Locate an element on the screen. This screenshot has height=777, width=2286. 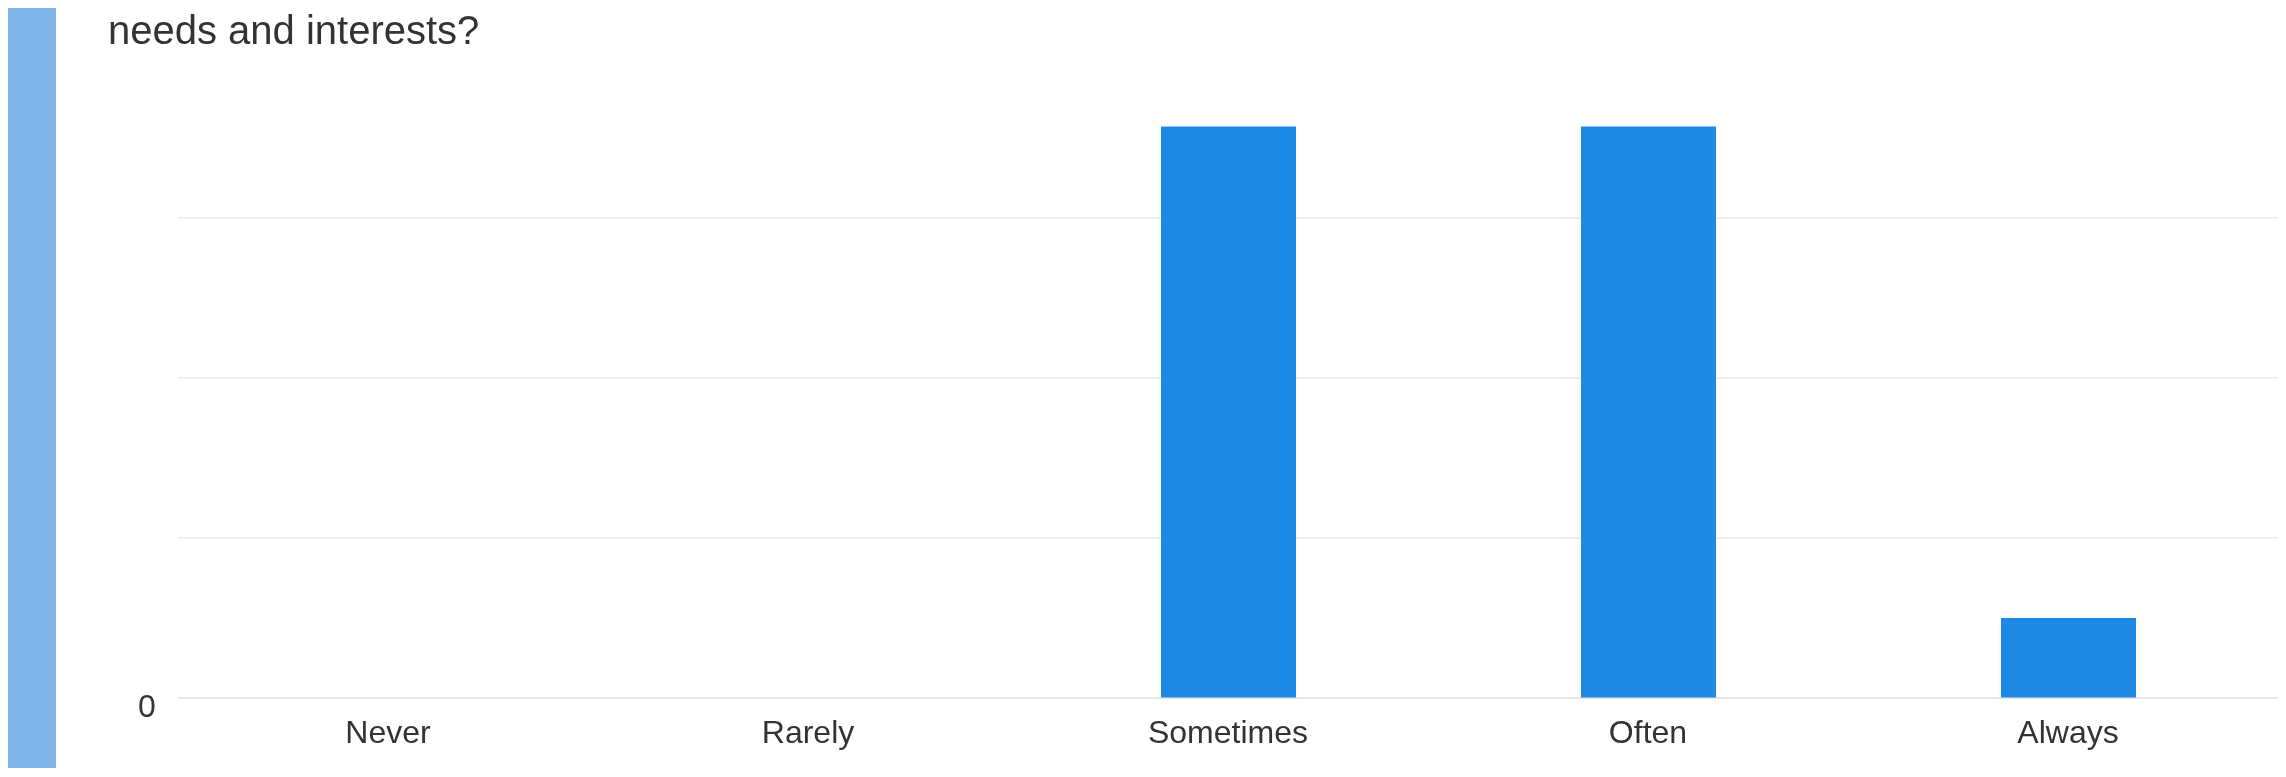
x-tick-label: Rarely is located at coordinates (808, 731).